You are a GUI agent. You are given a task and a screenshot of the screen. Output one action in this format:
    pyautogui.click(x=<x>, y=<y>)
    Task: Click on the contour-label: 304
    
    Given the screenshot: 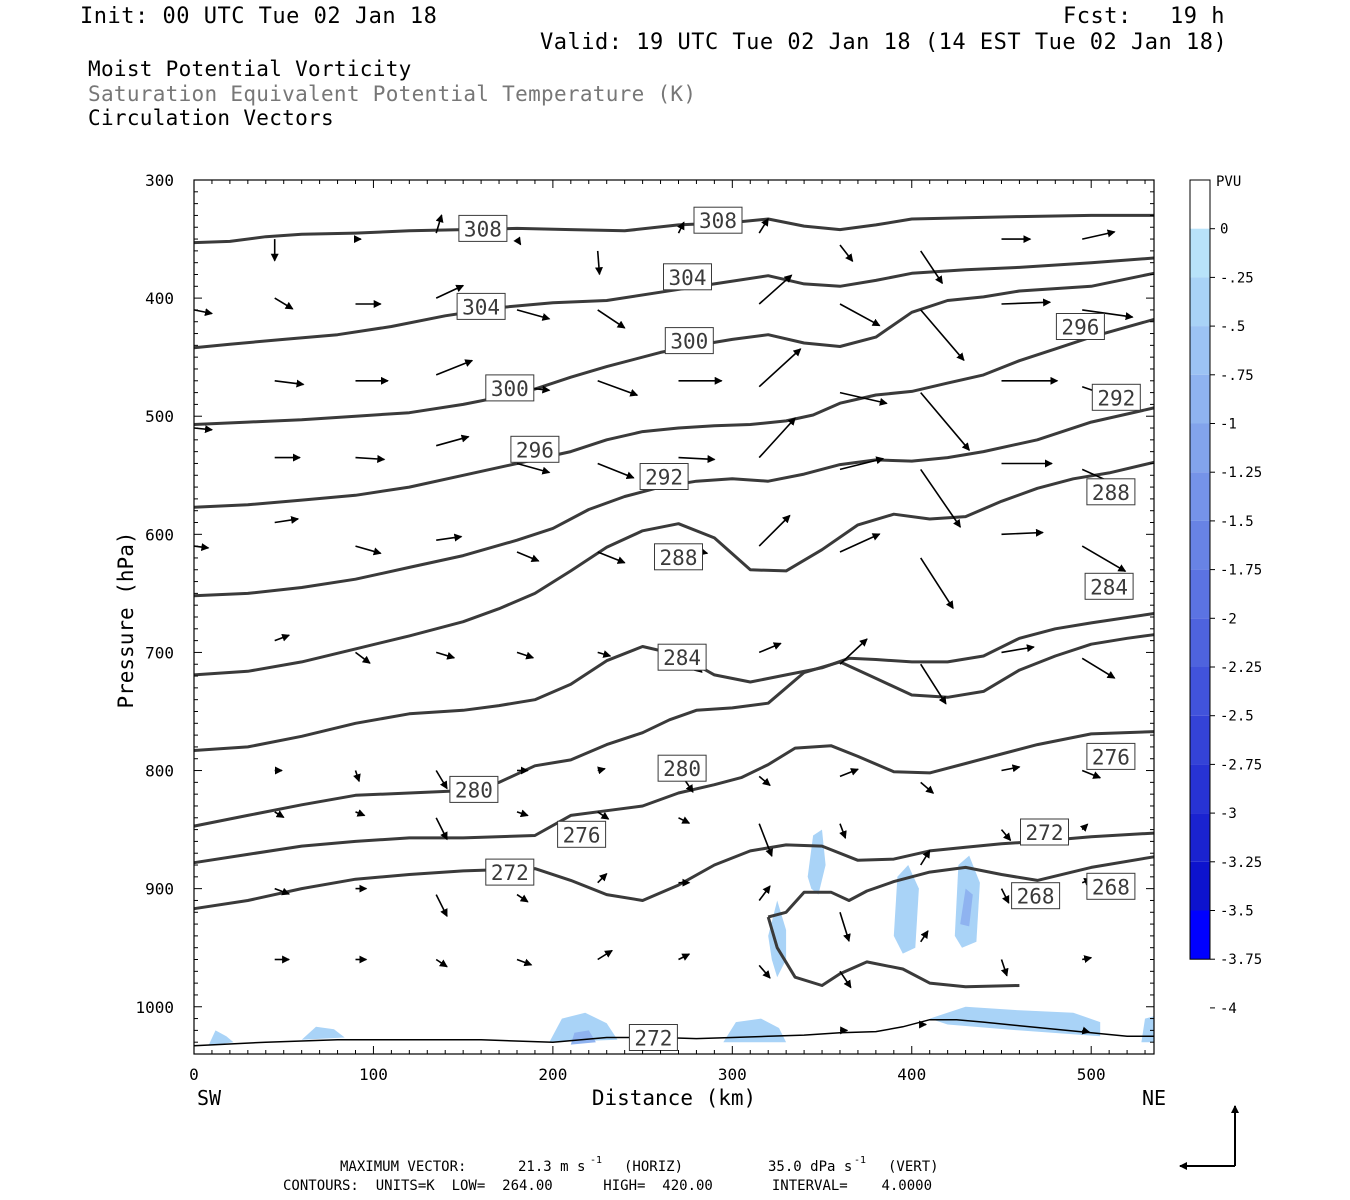 What is the action you would take?
    pyautogui.click(x=688, y=278)
    